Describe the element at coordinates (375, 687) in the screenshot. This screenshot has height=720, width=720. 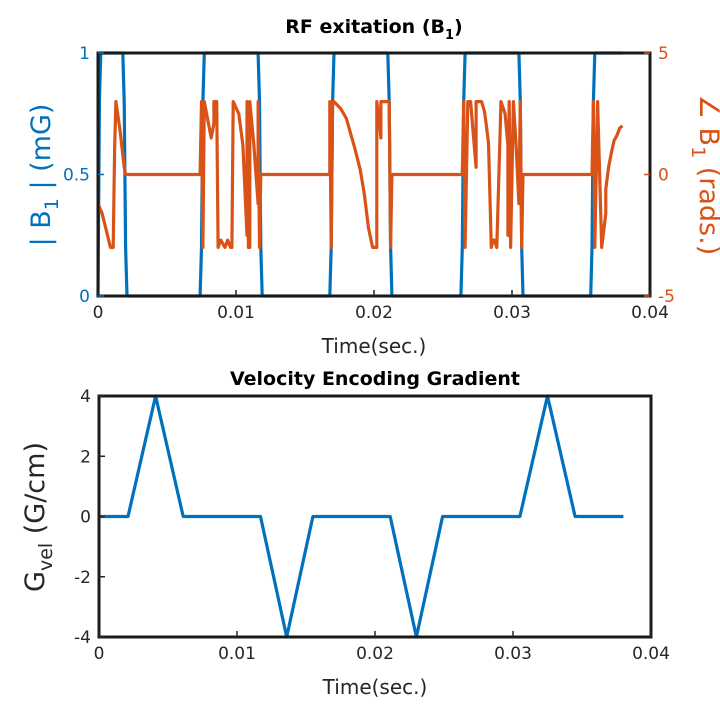
I see `gradient-x-axis-label: Time(sec.)` at that location.